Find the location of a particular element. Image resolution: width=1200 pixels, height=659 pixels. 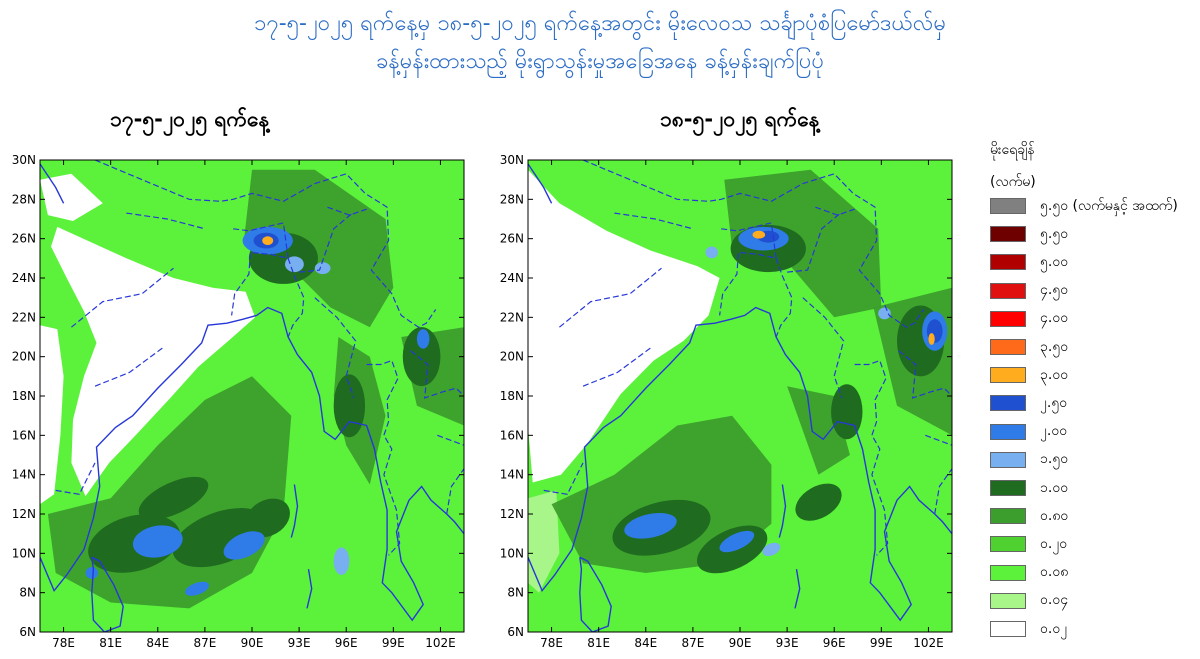

light-rain-area is located at coordinates (544, 541).